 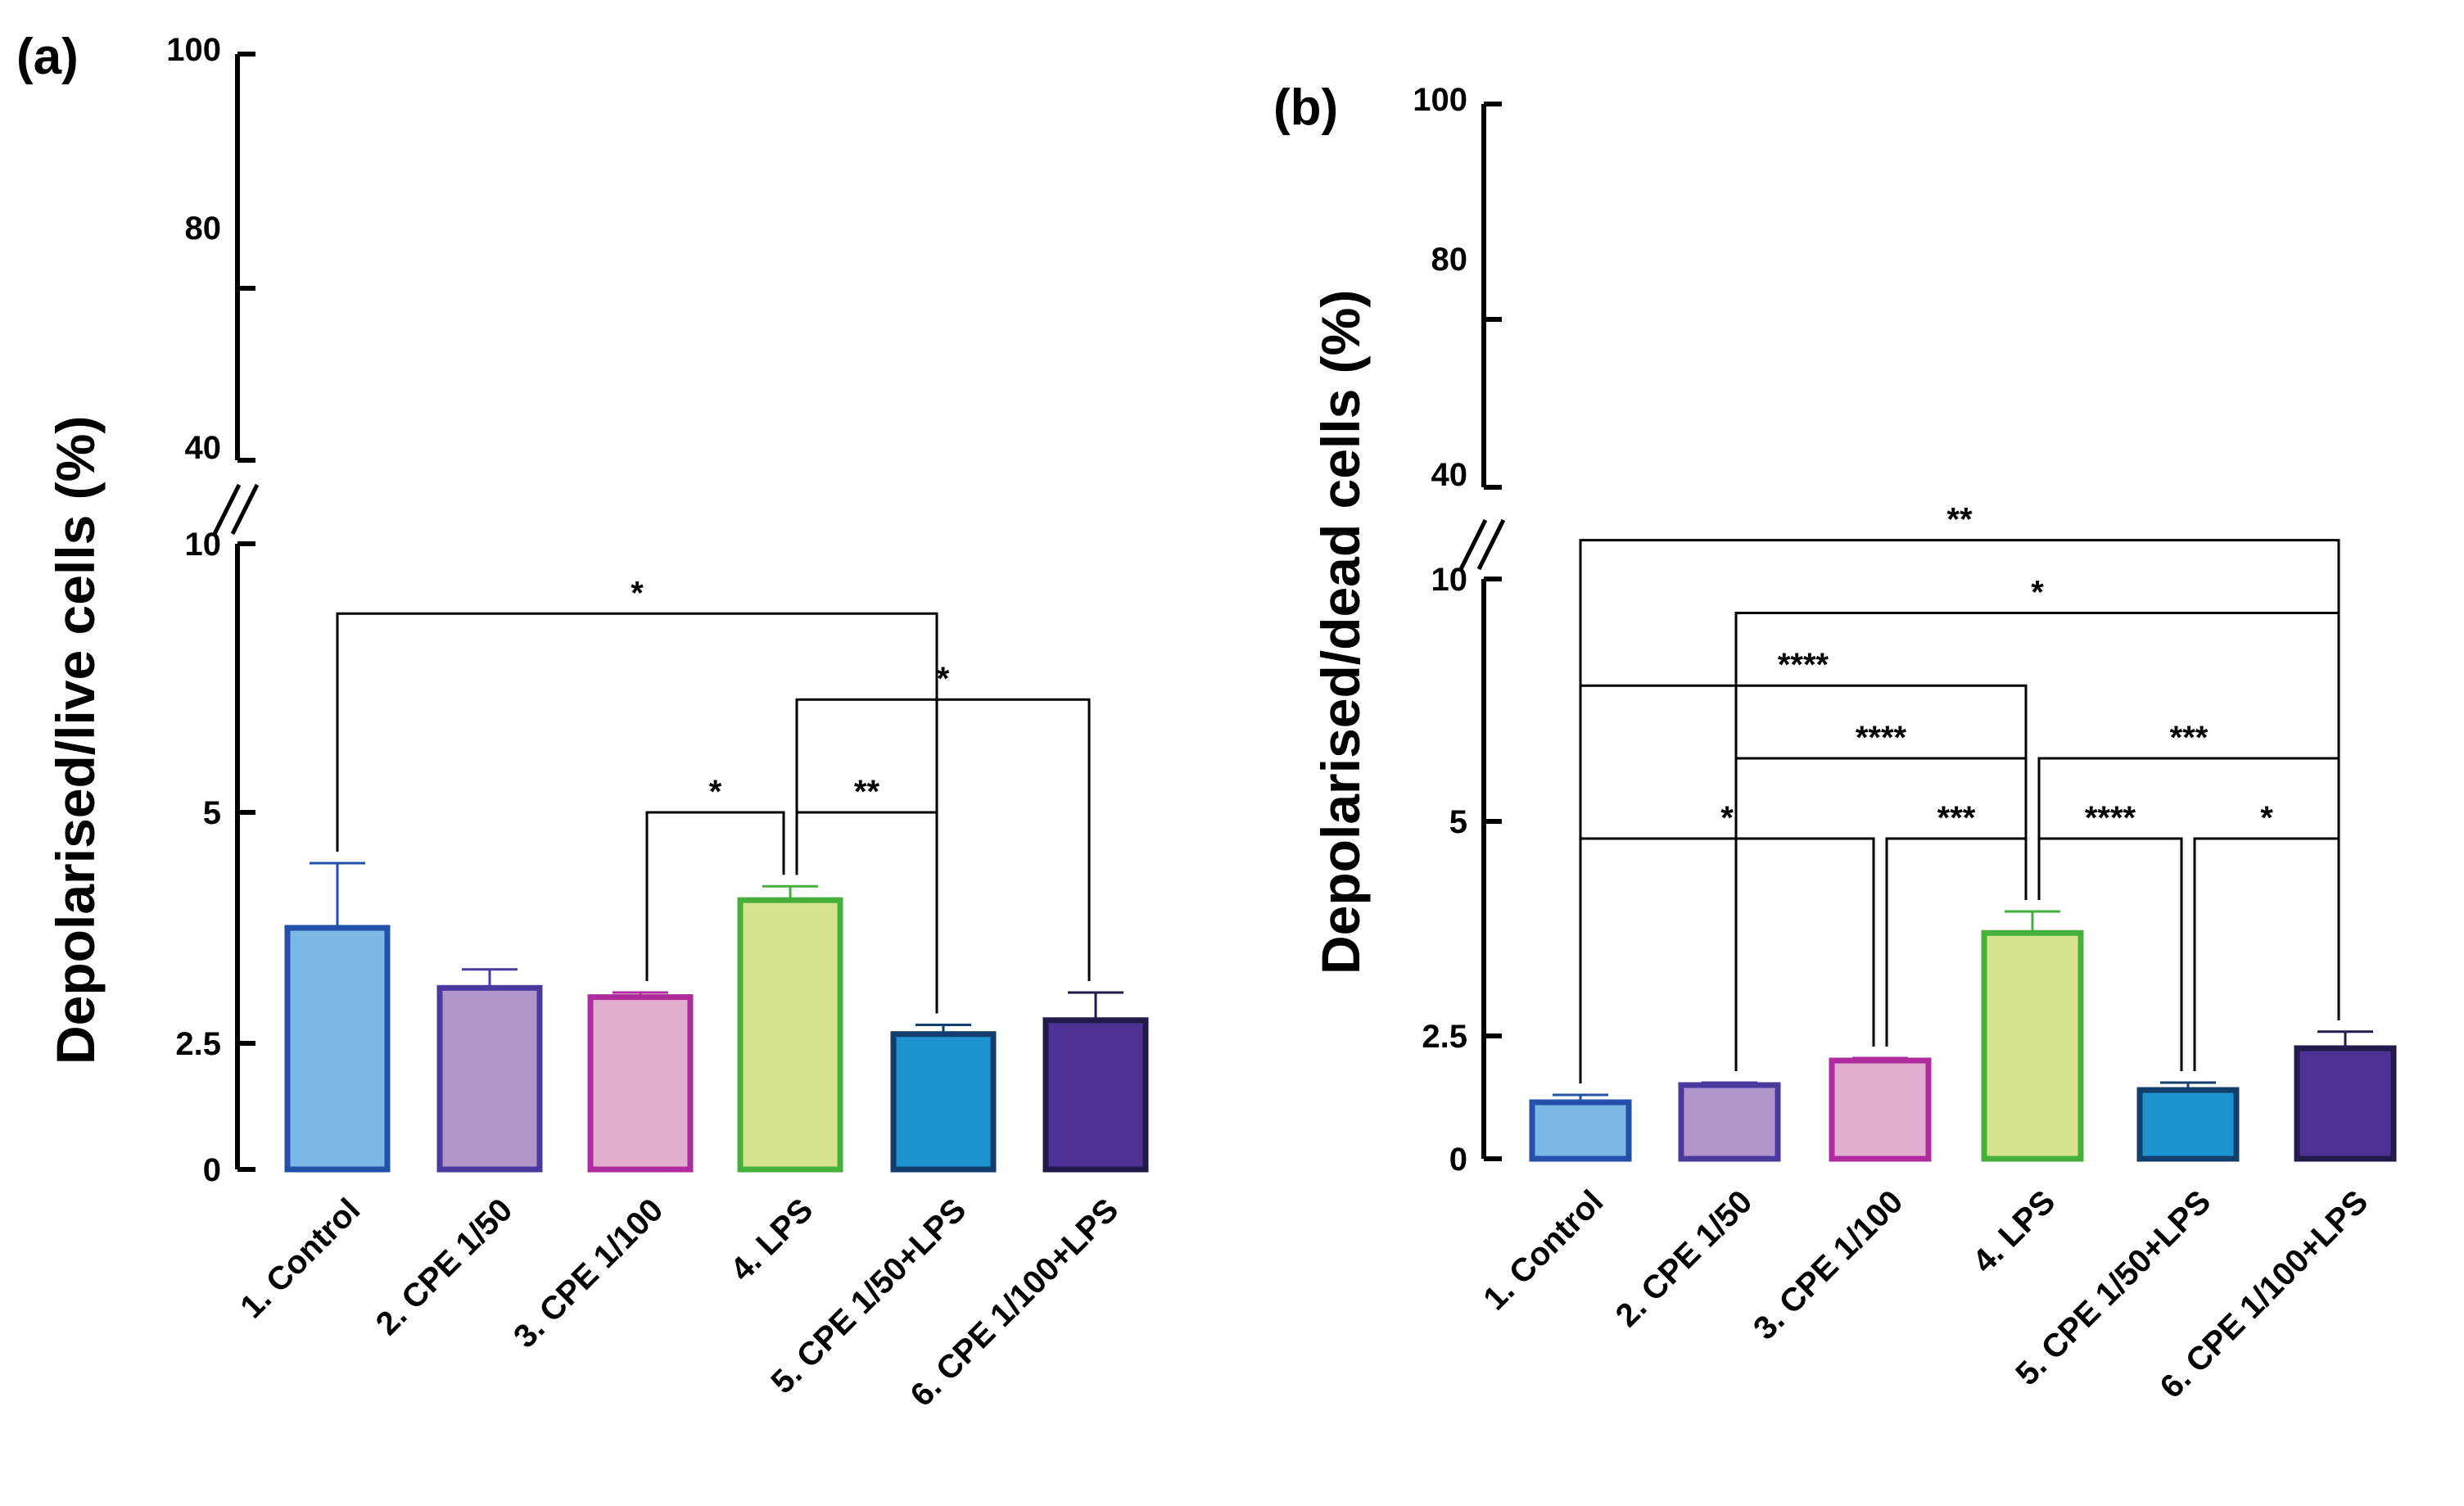 I want to click on panel-label: (a), so click(x=47, y=57).